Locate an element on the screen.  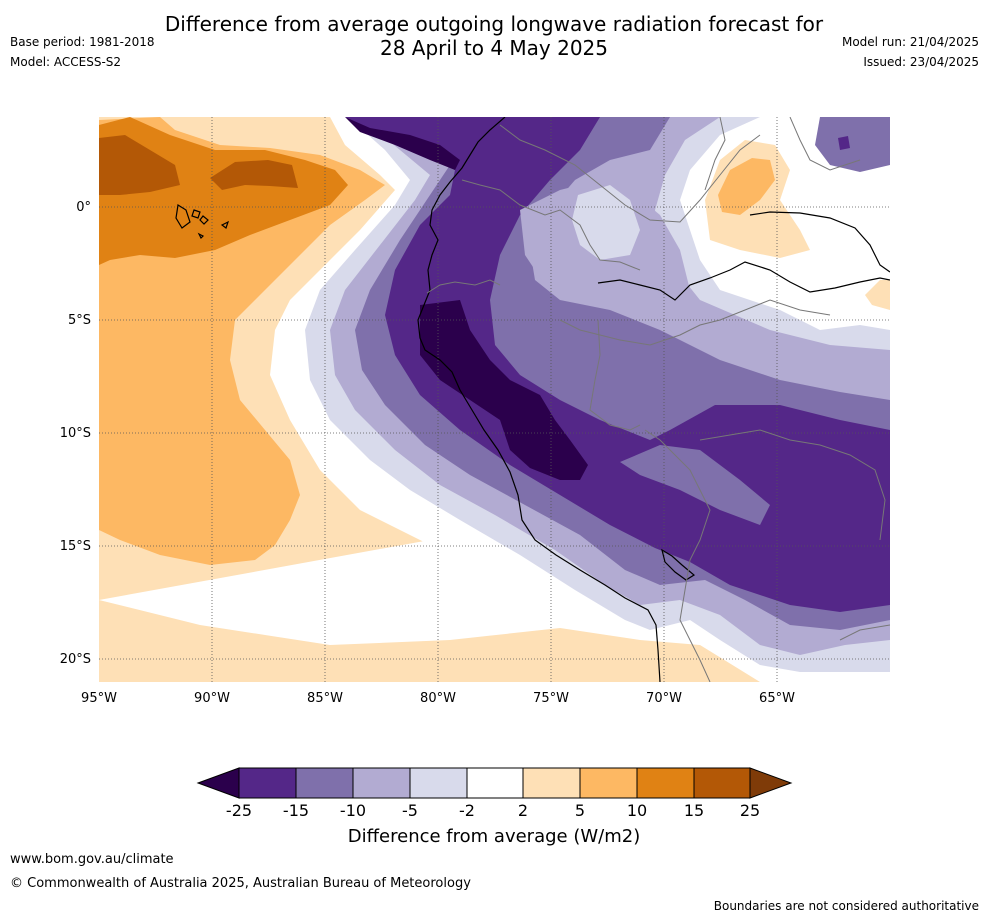
band-5-10-ne is located at coordinates (746, 186).